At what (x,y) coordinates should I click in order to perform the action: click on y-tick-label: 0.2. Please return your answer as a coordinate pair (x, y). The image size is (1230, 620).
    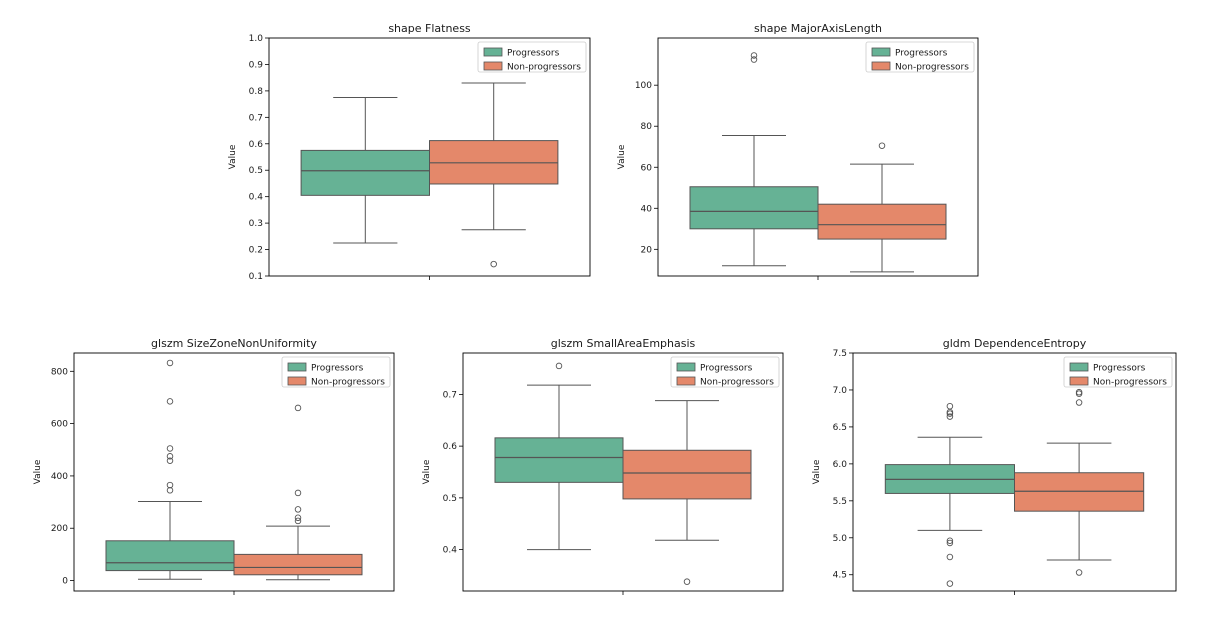
    Looking at the image, I should click on (256, 251).